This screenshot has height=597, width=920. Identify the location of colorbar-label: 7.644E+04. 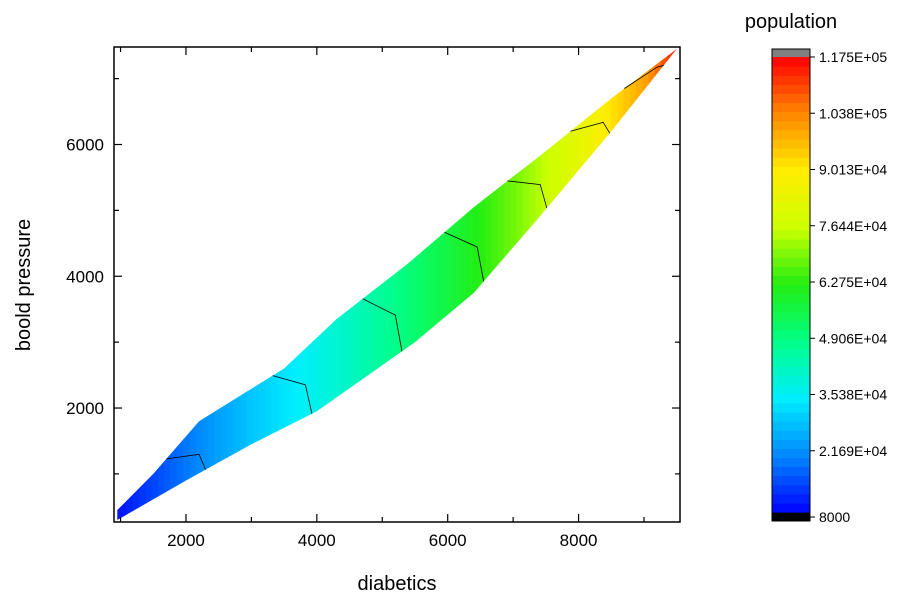
(853, 226).